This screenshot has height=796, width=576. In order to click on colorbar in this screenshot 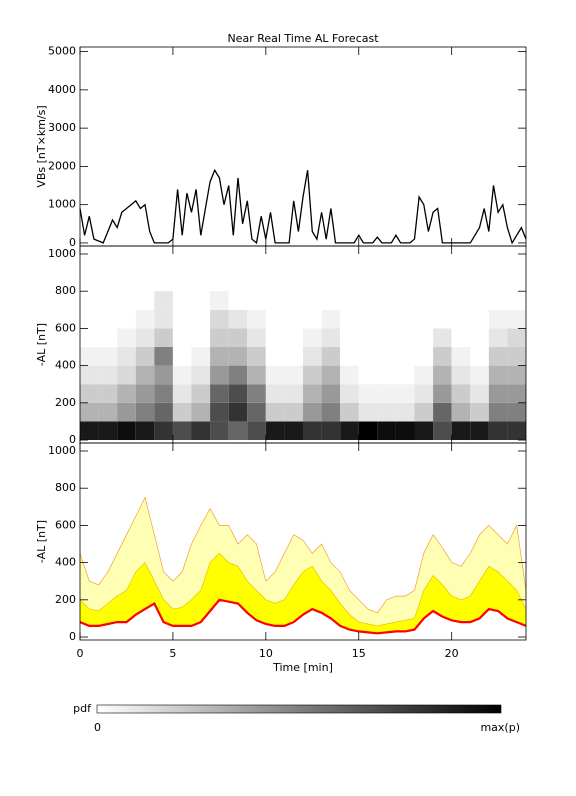, I will do `click(299, 709)`.